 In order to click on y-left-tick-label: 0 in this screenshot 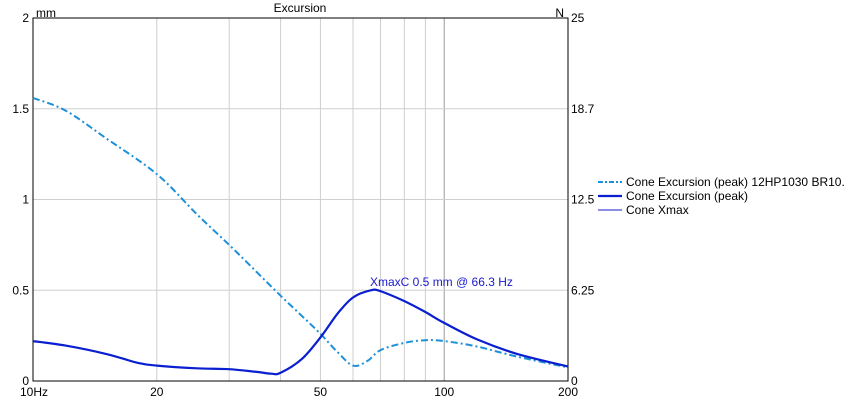, I will do `click(25, 381)`.